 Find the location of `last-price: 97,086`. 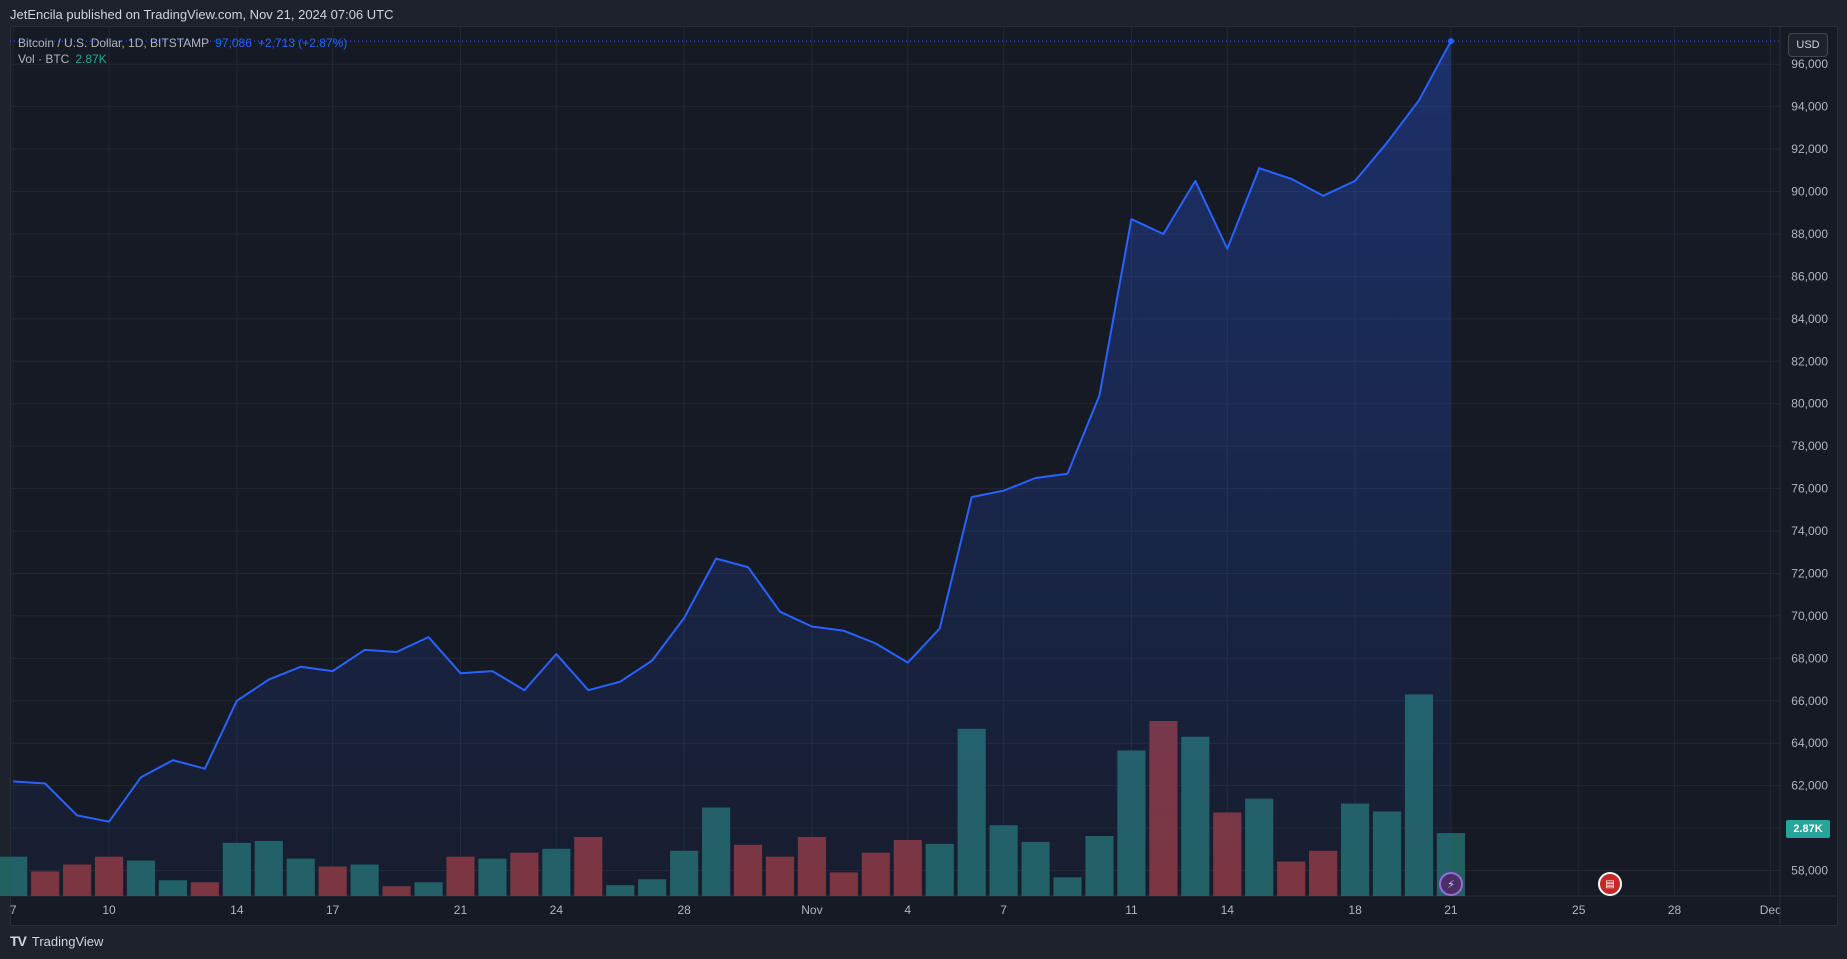

last-price: 97,086 is located at coordinates (233, 43).